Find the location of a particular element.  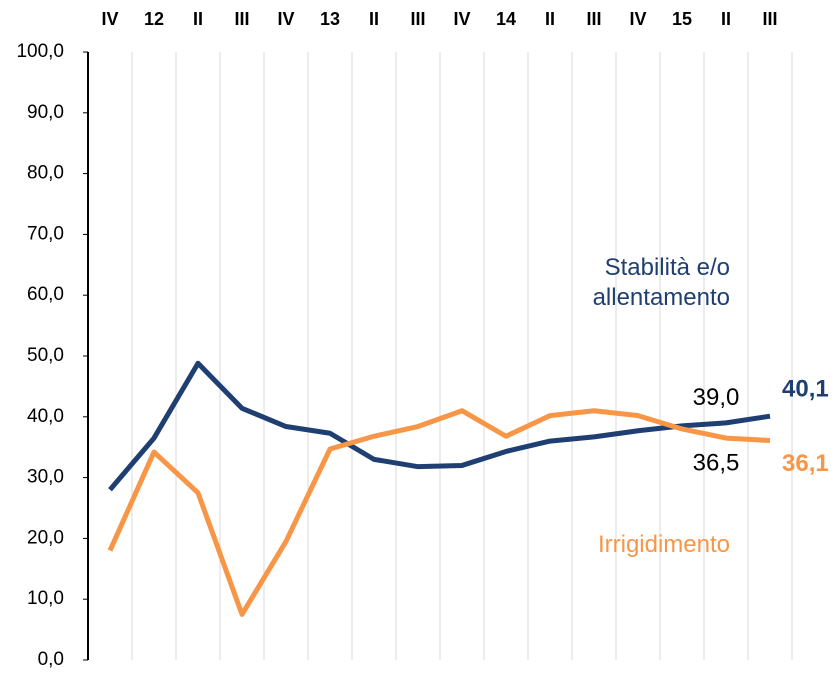

y-tick-label: 30,0 is located at coordinates (45, 477).